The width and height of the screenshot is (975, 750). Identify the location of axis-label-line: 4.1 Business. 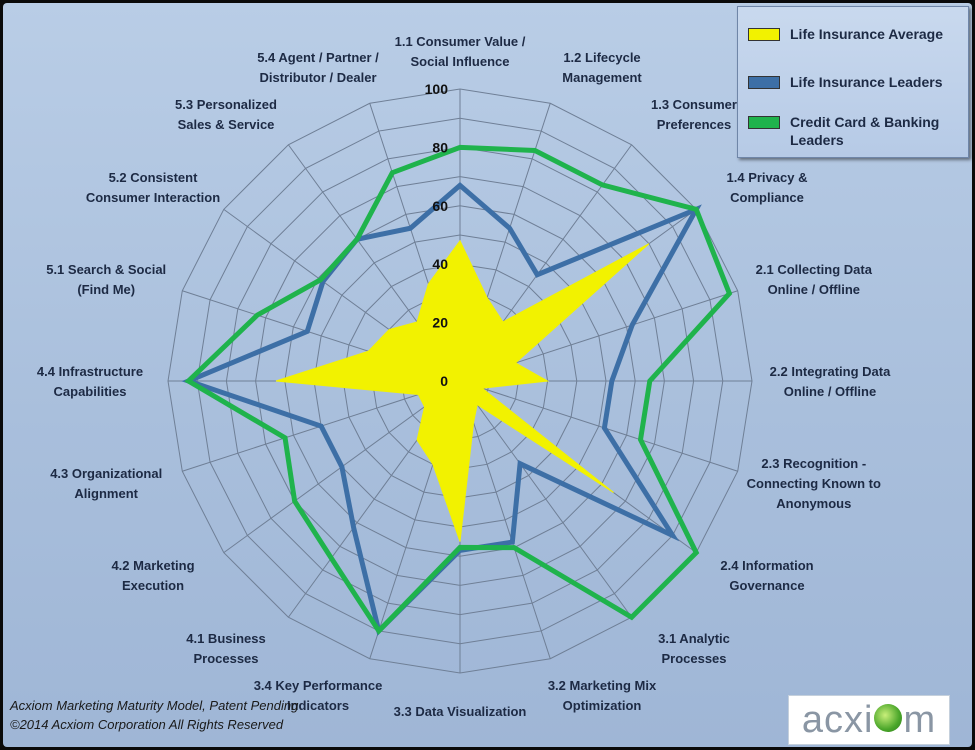
(226, 638).